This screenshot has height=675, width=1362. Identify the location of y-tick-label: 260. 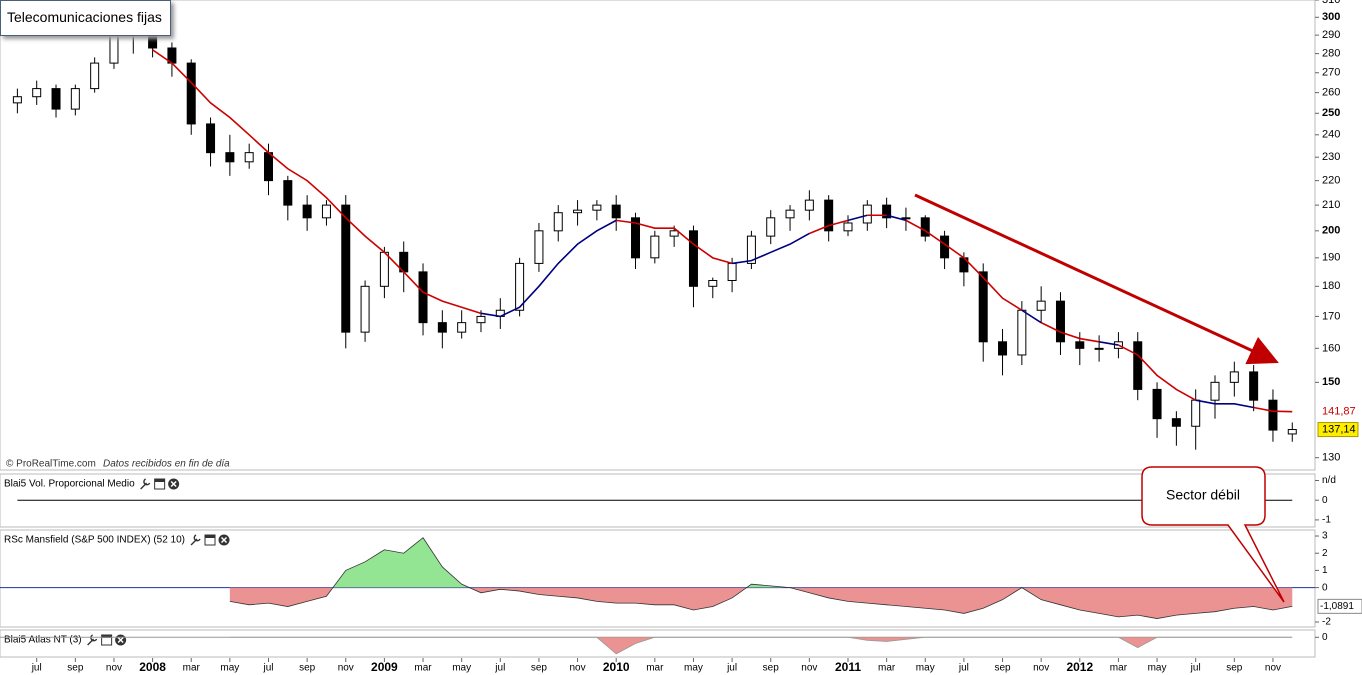
(1331, 93).